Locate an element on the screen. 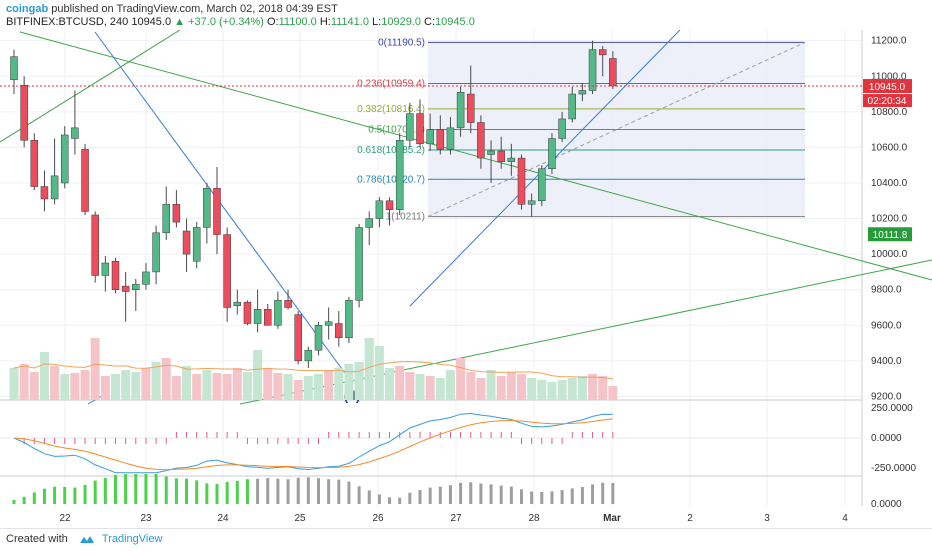 This screenshot has width=932, height=551. author-name: coingab is located at coordinates (27, 9).